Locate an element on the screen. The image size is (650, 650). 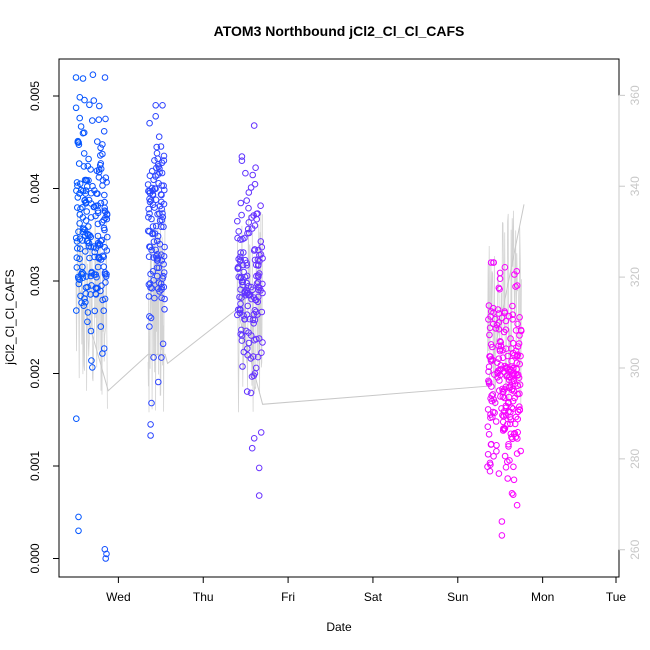
x-tick-label: Tue is located at coordinates (616, 597).